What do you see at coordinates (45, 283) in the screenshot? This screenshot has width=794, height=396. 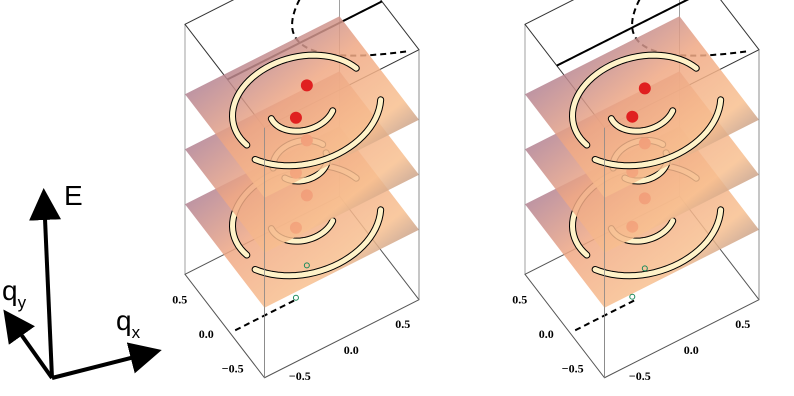 I see `e-arrow` at bounding box center [45, 283].